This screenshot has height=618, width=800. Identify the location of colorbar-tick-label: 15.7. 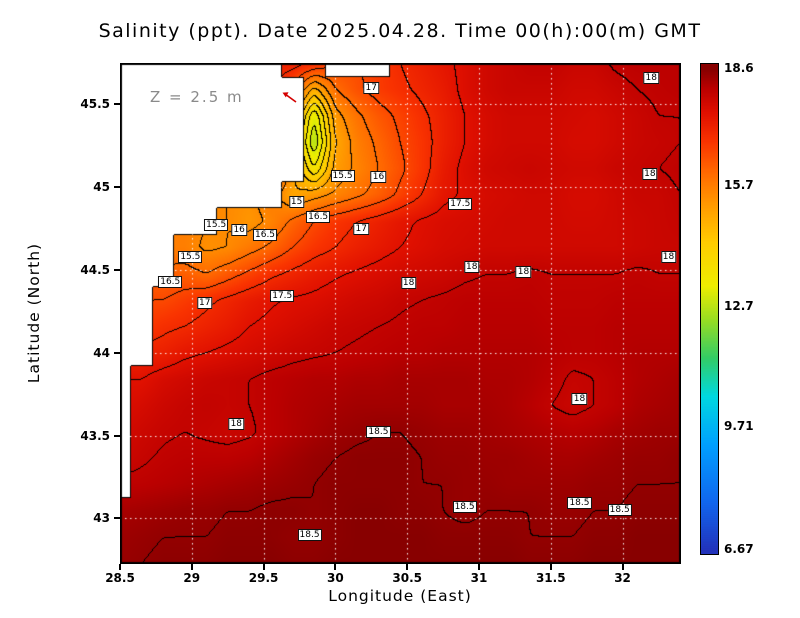
(739, 184).